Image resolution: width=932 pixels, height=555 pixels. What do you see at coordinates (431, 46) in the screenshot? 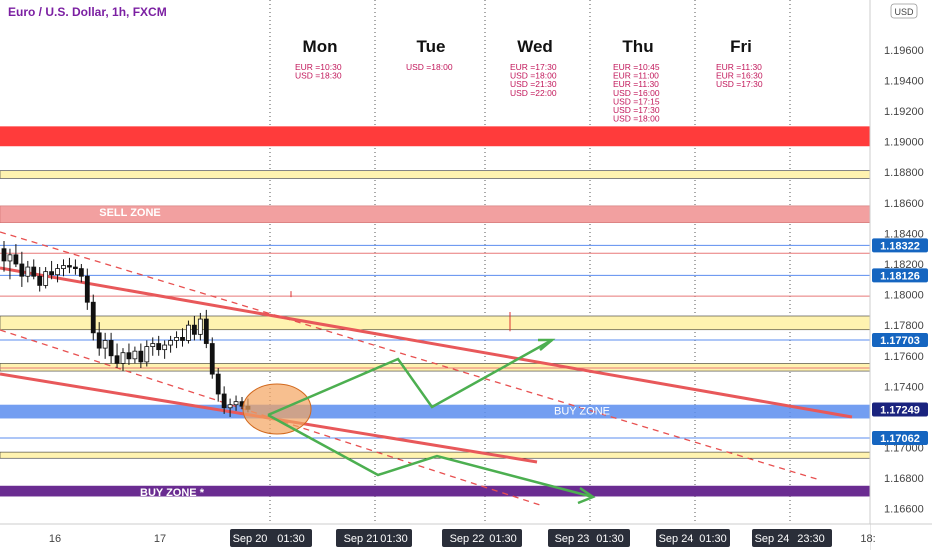
I see `day-heading-tue: Tue` at bounding box center [431, 46].